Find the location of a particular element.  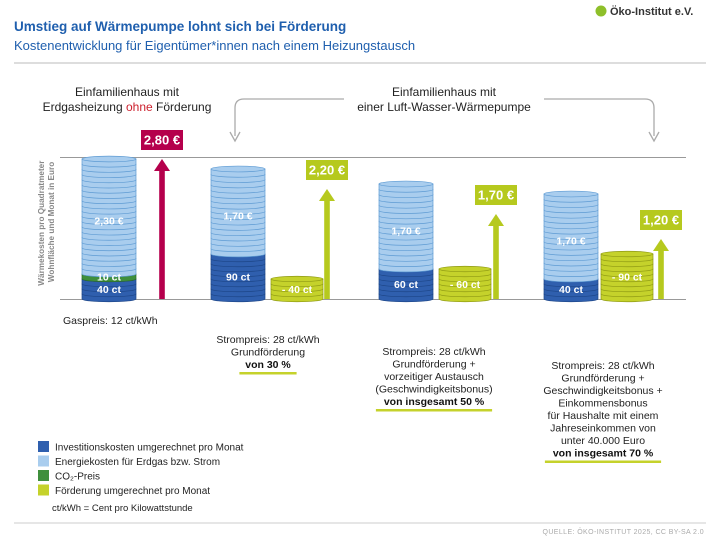

label-co2: 10 ct is located at coordinates (109, 278).